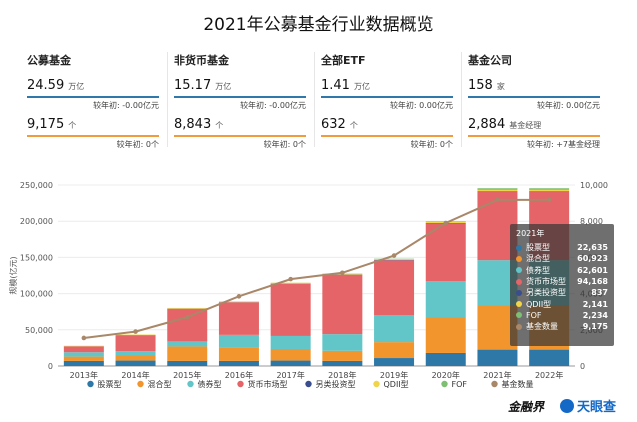  I want to click on tooltip-value: 837, so click(599, 293).